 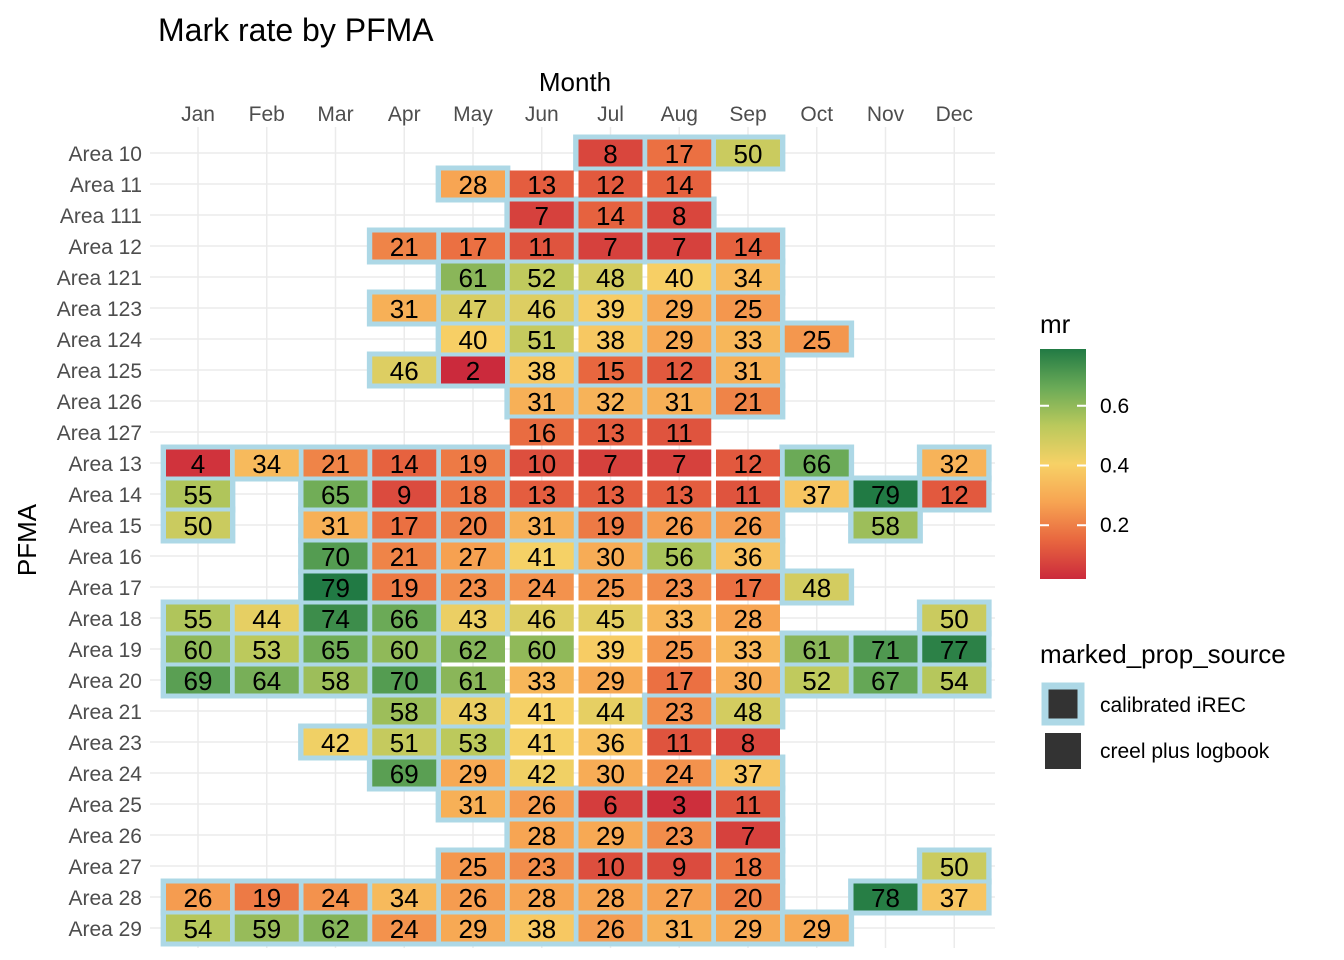 What do you see at coordinates (954, 464) in the screenshot?
I see `tile-value-label: 32` at bounding box center [954, 464].